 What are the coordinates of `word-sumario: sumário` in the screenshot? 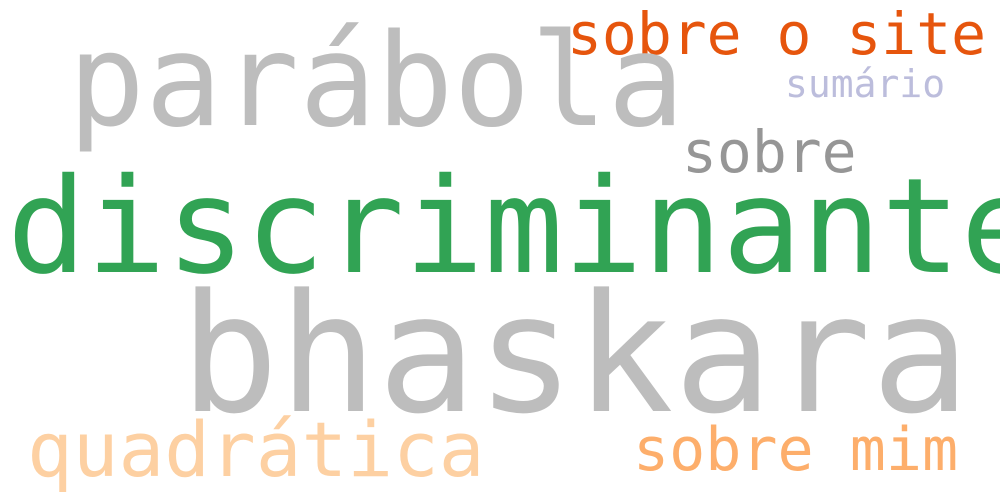 It's located at (865, 84).